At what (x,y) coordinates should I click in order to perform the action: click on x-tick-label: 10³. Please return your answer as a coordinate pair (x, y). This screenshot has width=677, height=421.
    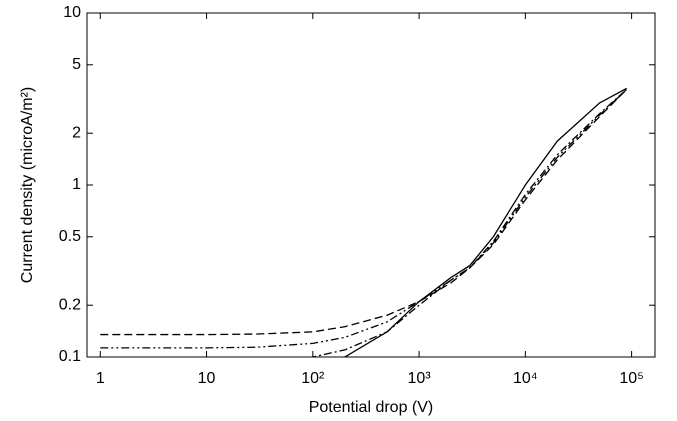
    Looking at the image, I should click on (420, 378).